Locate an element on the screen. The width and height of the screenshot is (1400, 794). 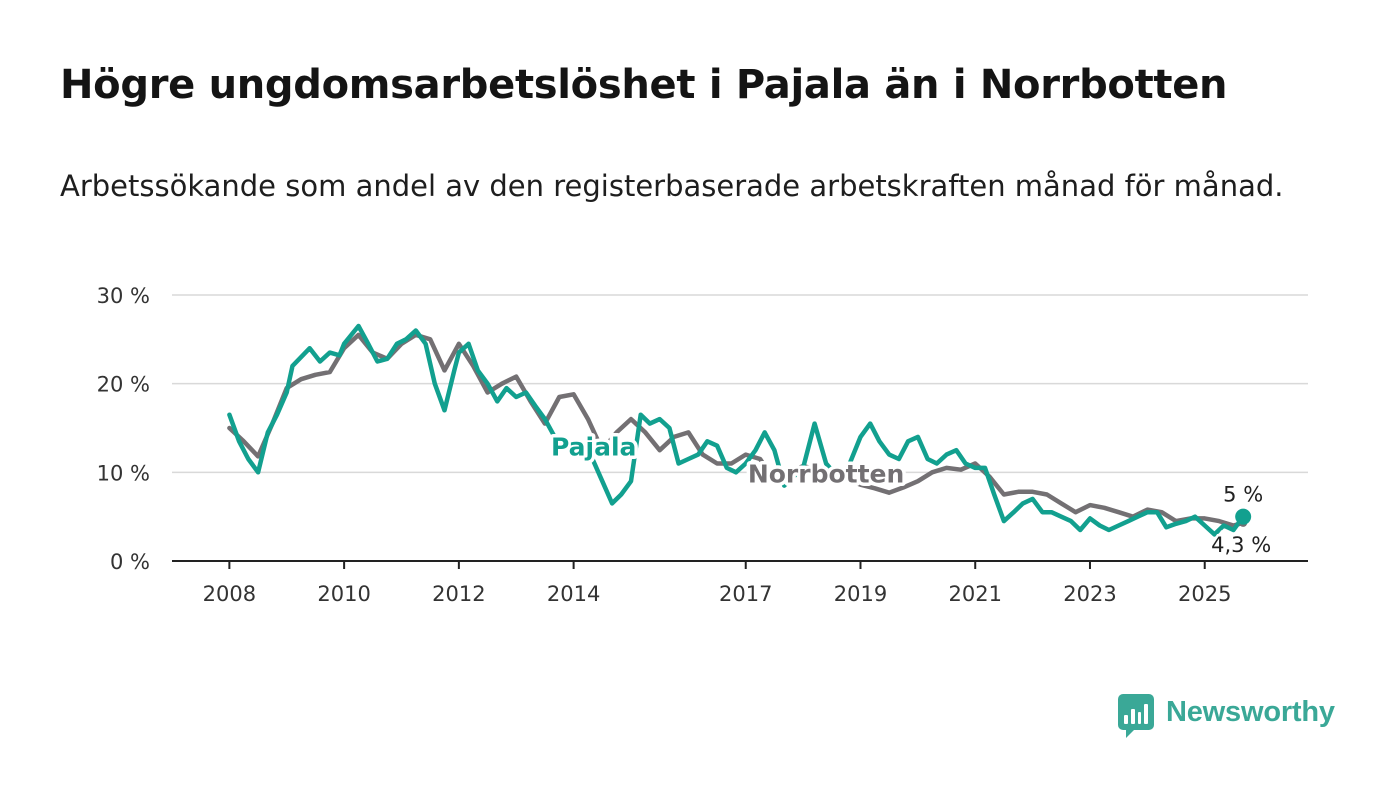
end-label-pajala: 5 % is located at coordinates (1243, 495).